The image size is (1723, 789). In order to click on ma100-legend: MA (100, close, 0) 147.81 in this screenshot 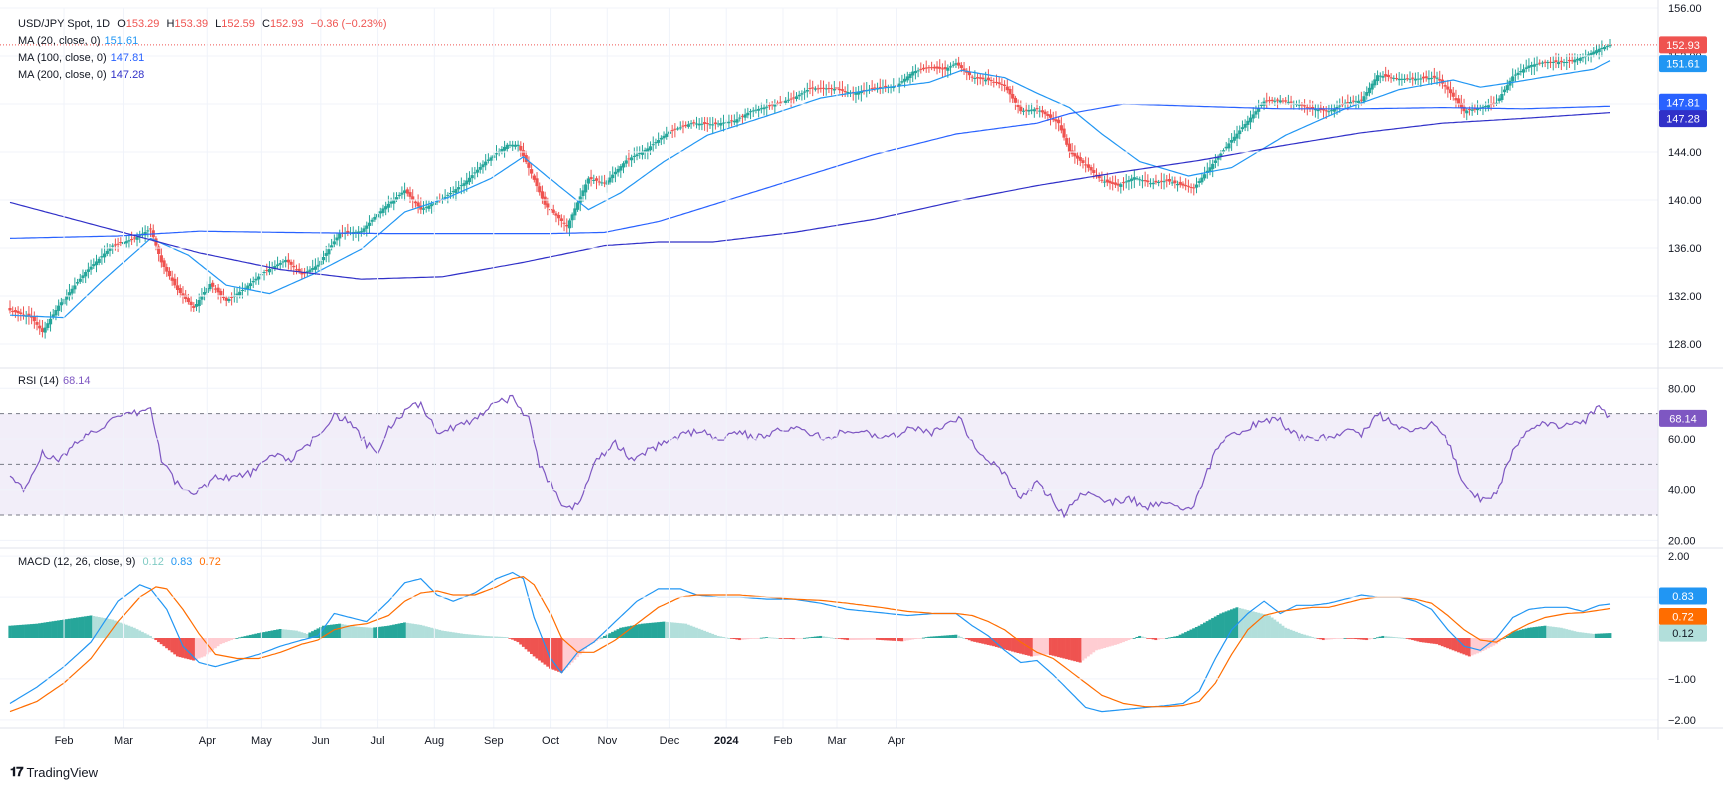, I will do `click(81, 58)`.